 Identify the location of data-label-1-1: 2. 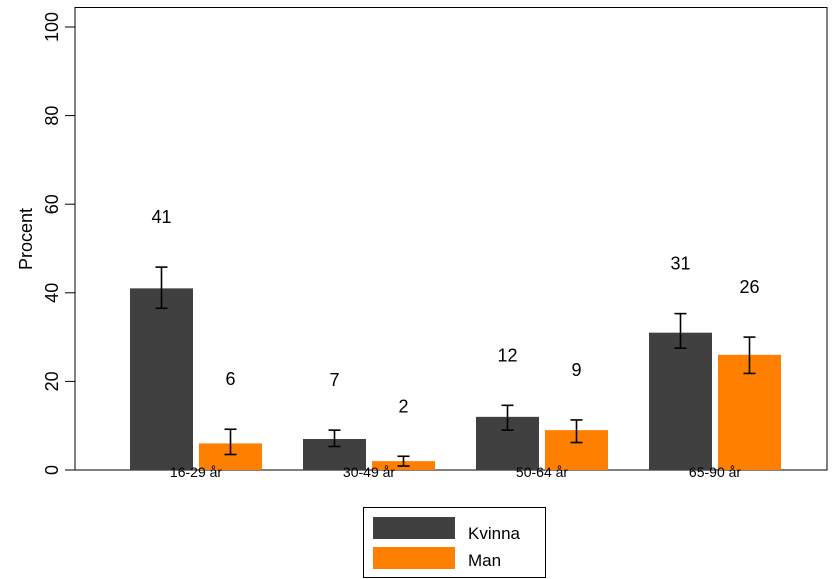
(403, 406).